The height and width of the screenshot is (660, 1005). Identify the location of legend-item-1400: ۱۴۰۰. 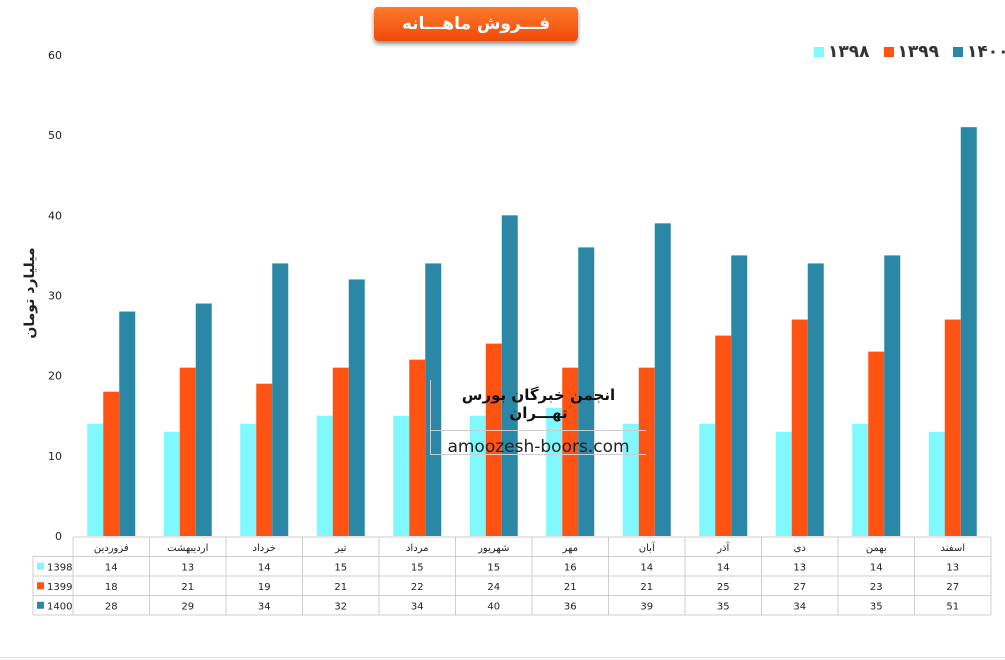
(979, 52).